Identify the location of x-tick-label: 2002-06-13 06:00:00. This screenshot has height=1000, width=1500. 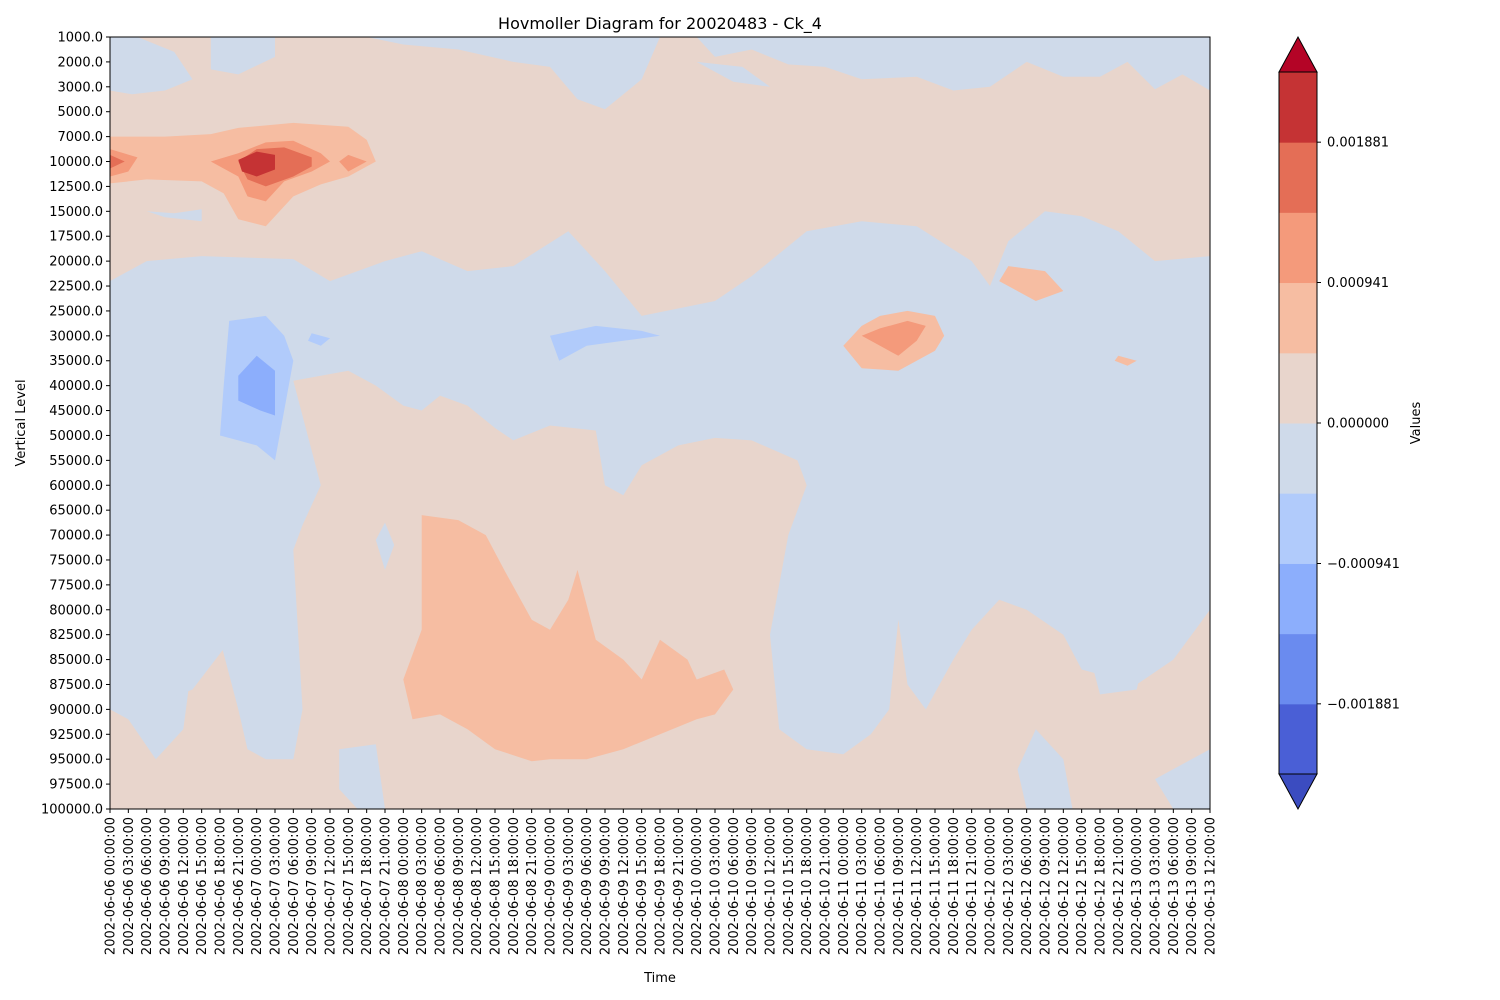
(1174, 886).